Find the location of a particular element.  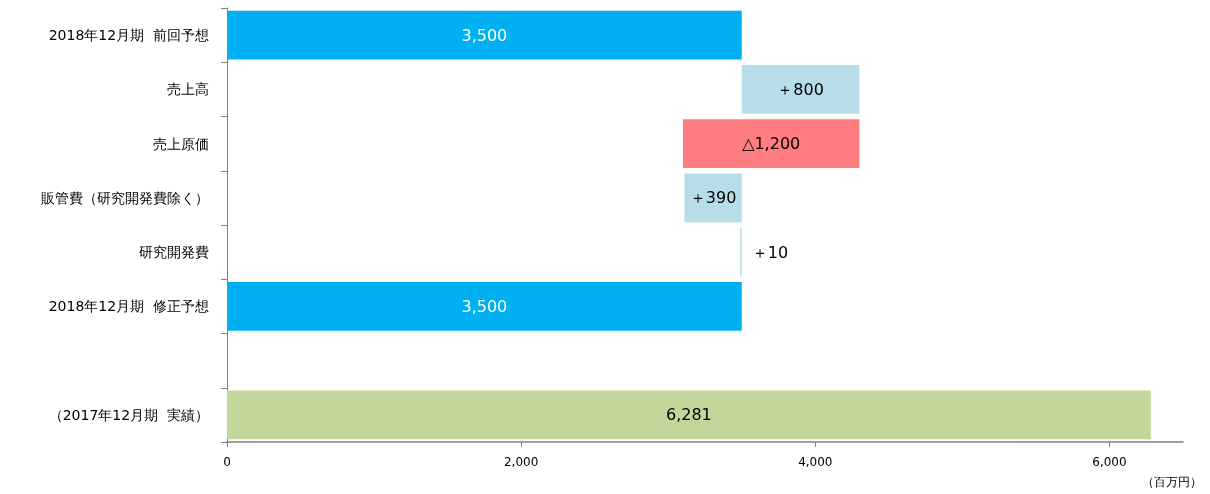

data-label: 6,281 is located at coordinates (688, 415).